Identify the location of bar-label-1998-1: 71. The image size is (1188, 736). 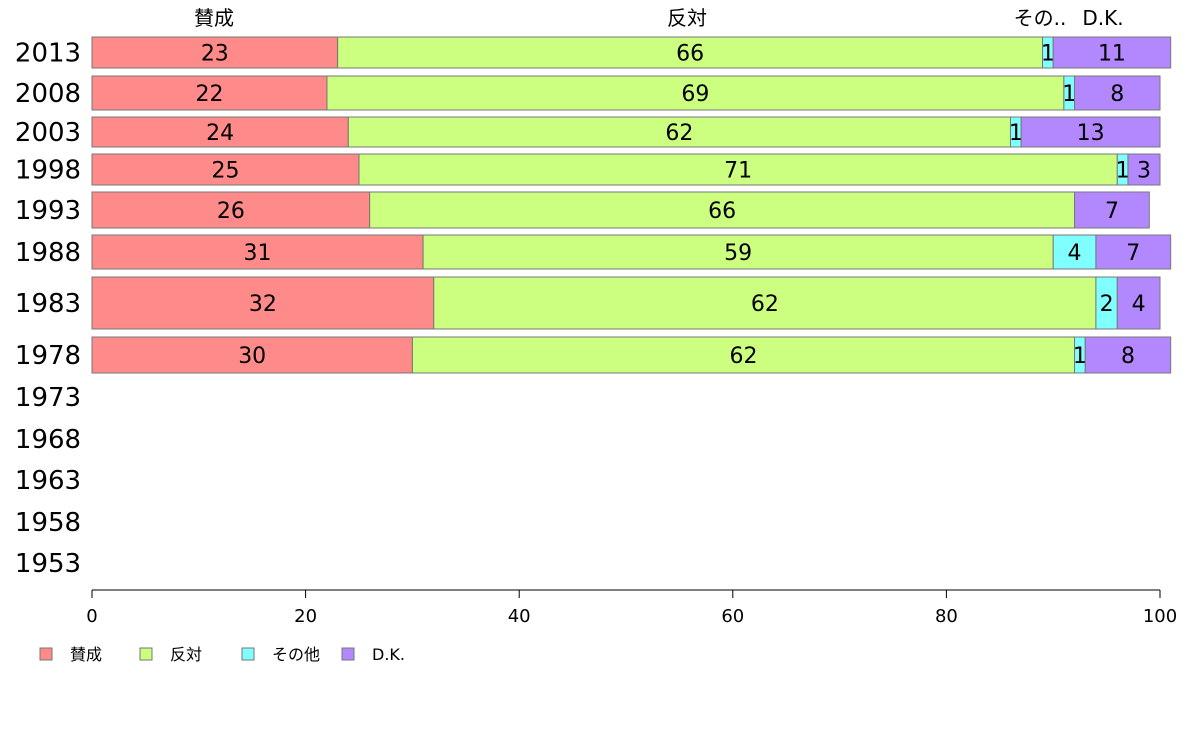
(738, 171).